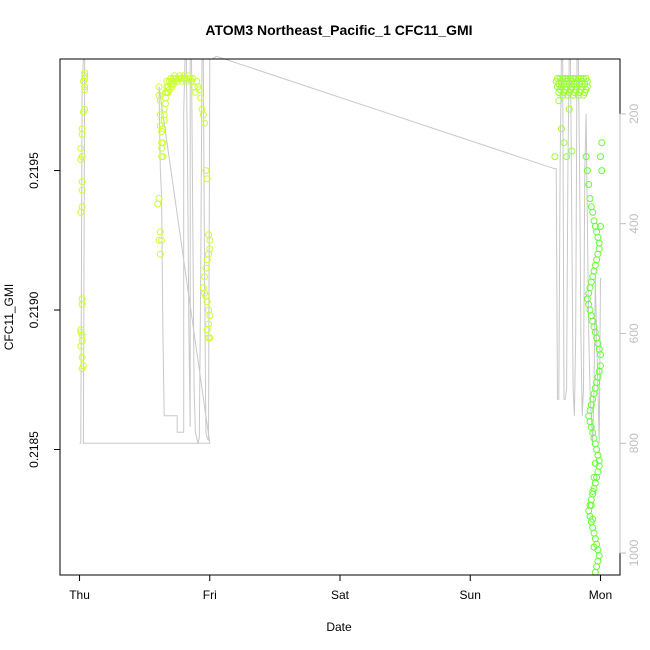 This screenshot has width=650, height=650. What do you see at coordinates (634, 114) in the screenshot?
I see `right-tick-label: 200` at bounding box center [634, 114].